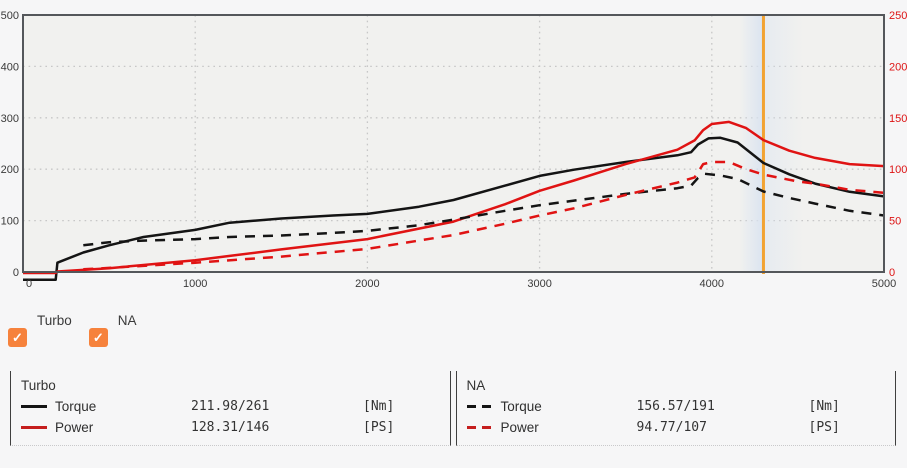 This screenshot has width=907, height=468. I want to click on checkbox-na-box: ✓, so click(98, 337).